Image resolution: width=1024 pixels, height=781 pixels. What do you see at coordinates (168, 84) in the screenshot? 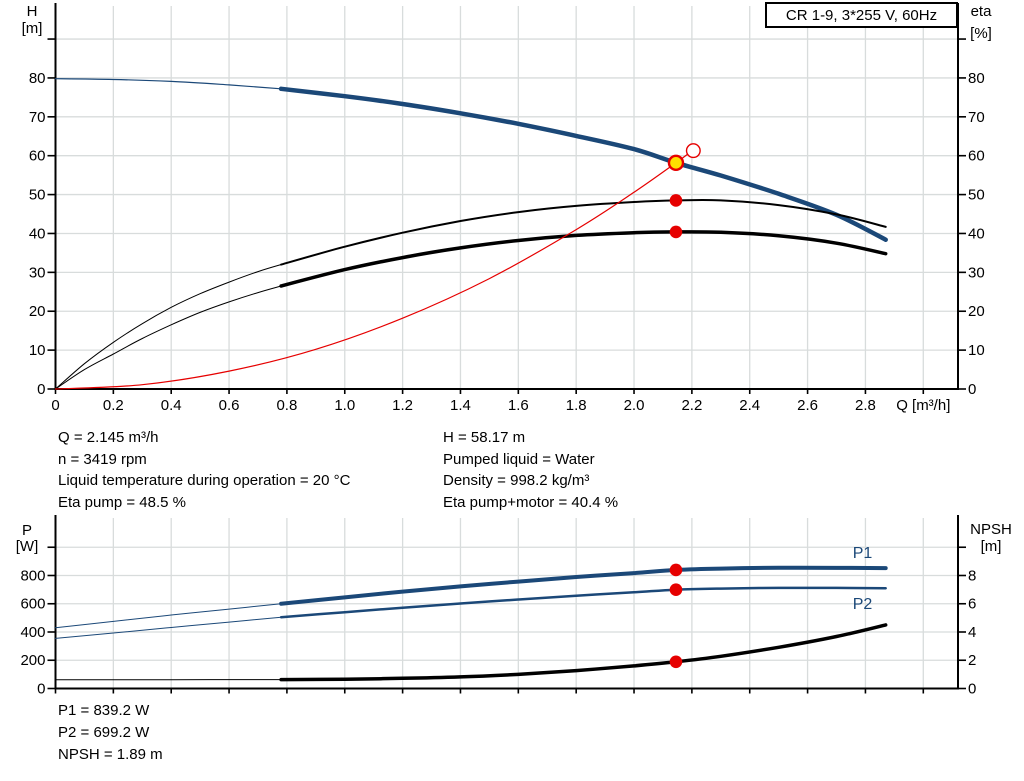
I see `series-pump-curve-thin` at bounding box center [168, 84].